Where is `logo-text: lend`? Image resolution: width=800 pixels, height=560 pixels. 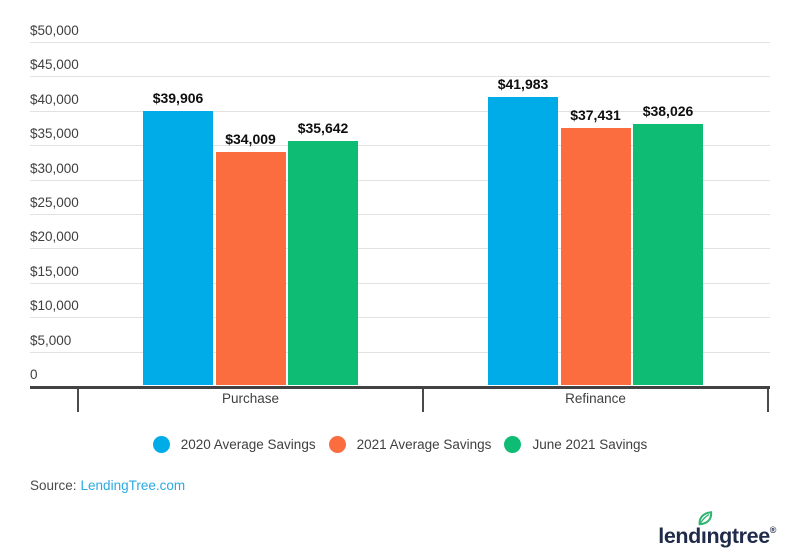
logo-text: lend is located at coordinates (679, 536).